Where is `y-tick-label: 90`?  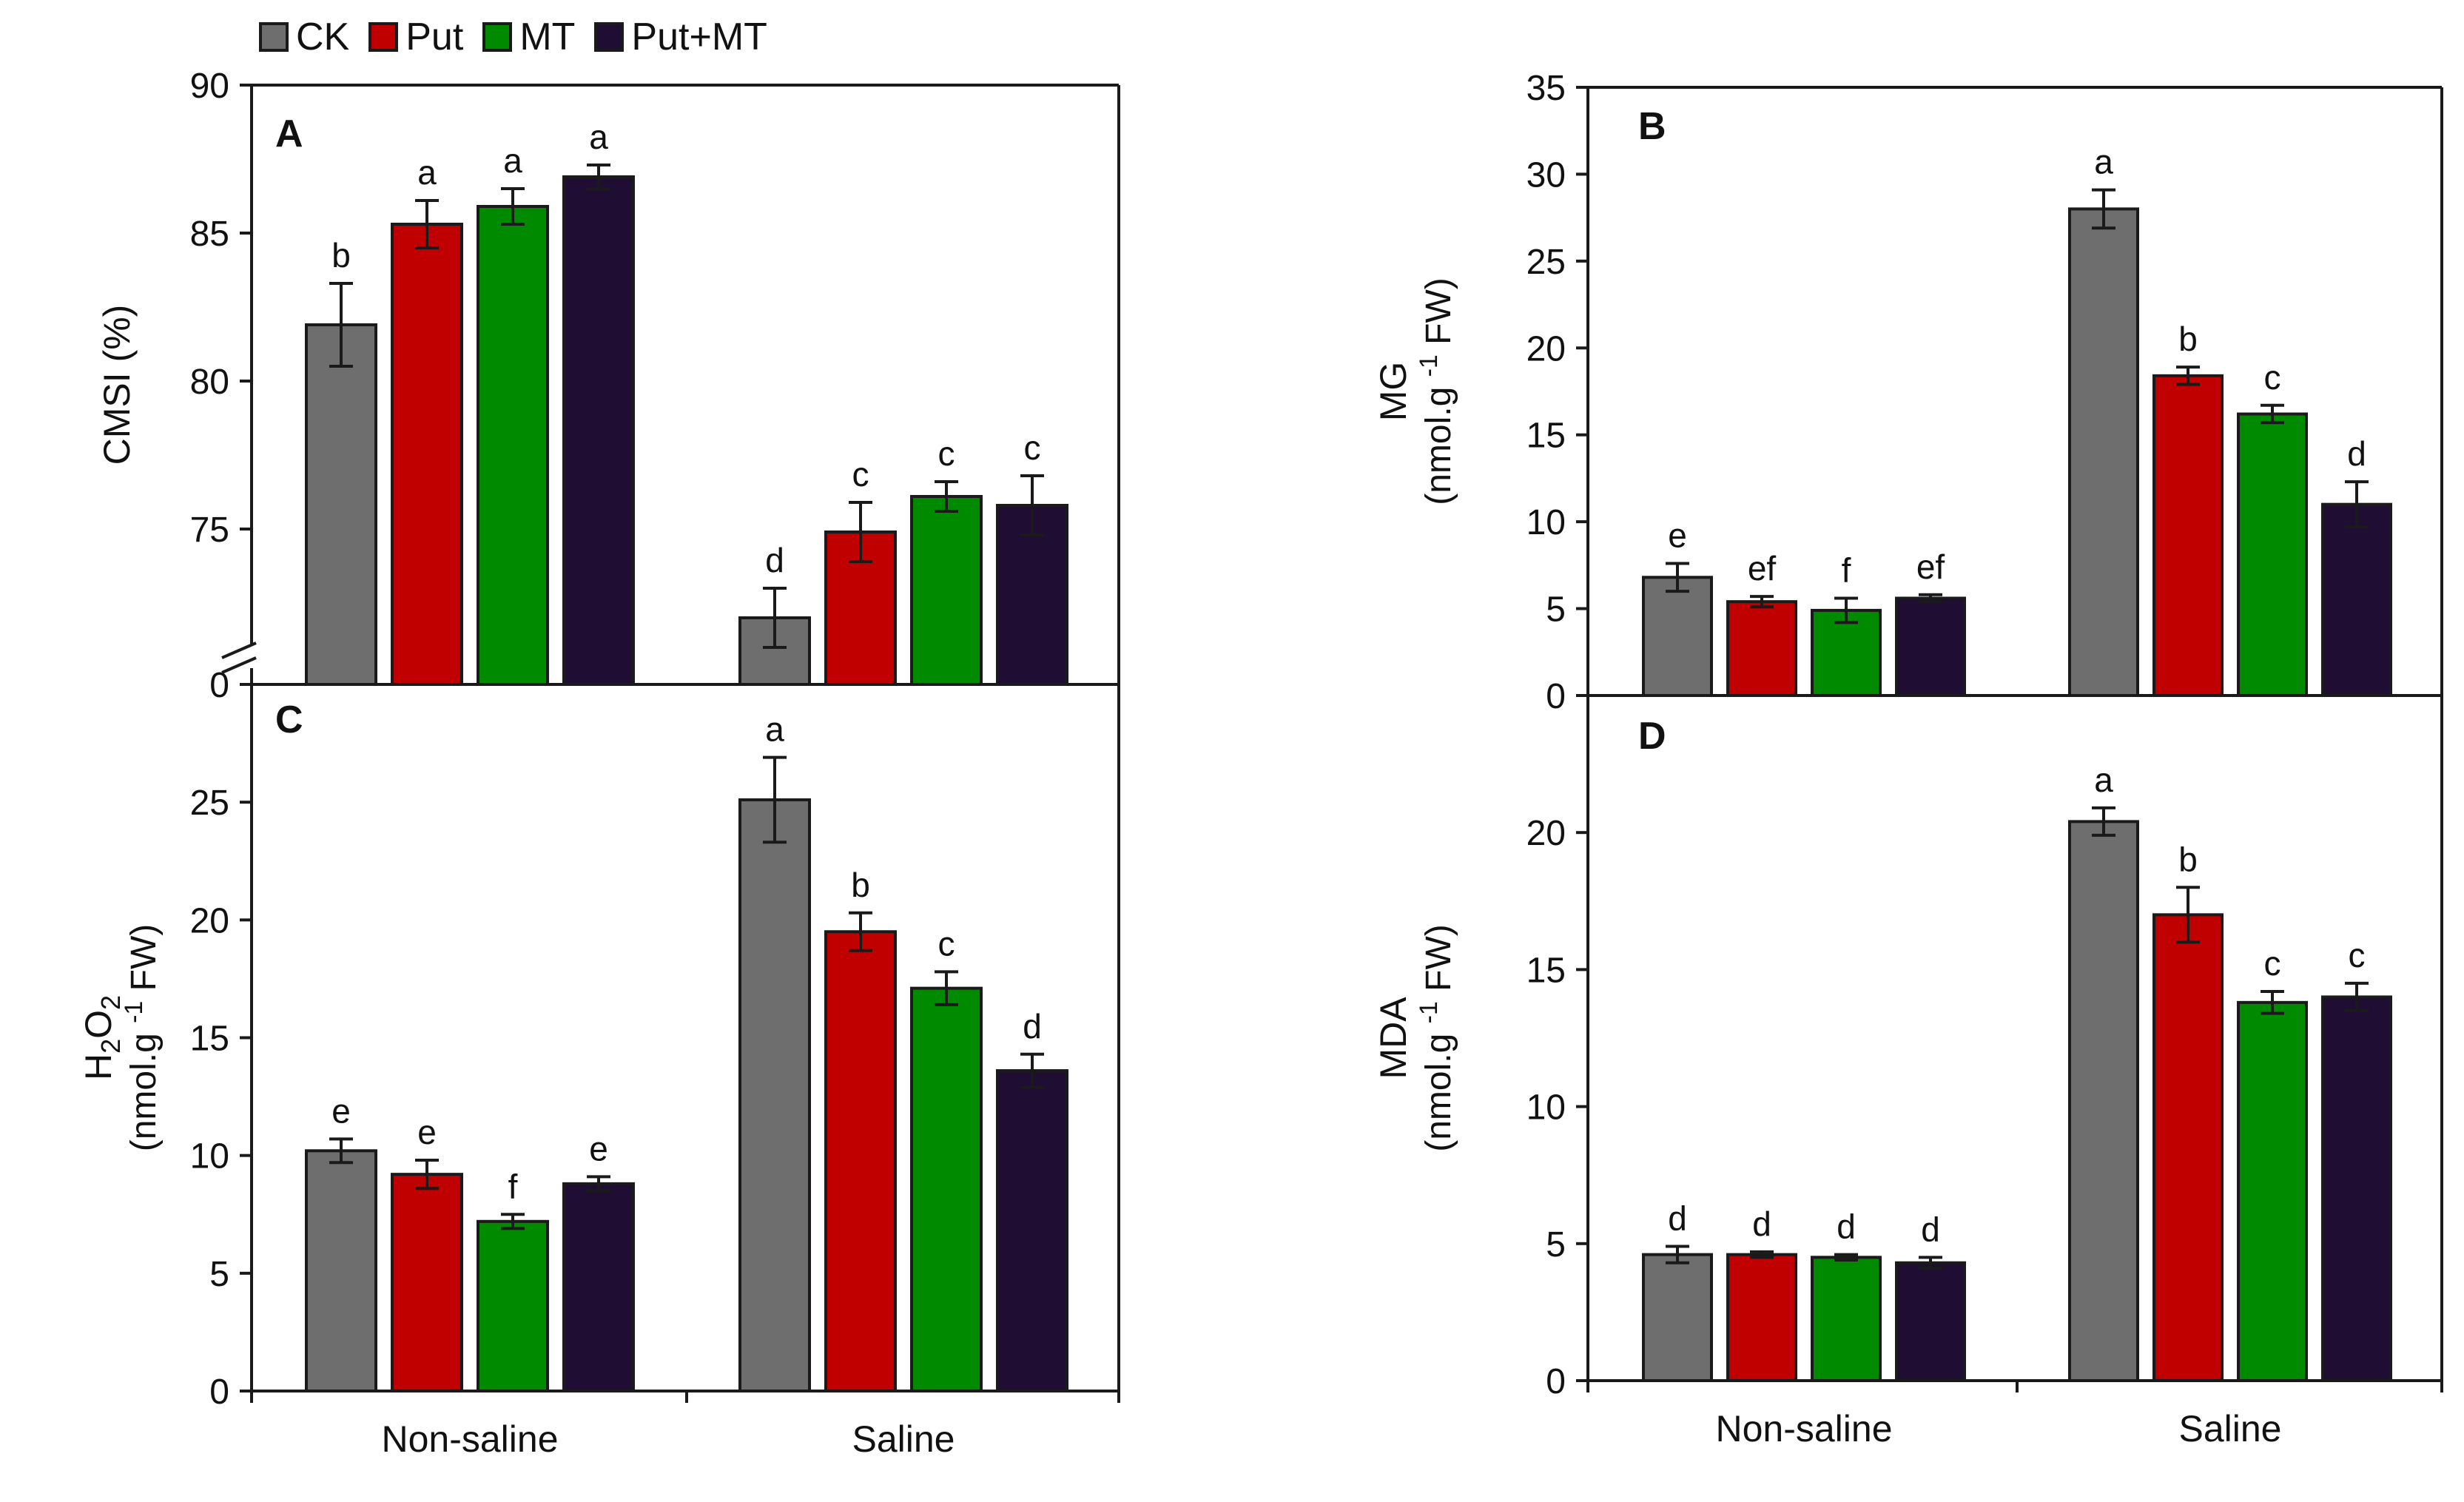
y-tick-label: 90 is located at coordinates (209, 86).